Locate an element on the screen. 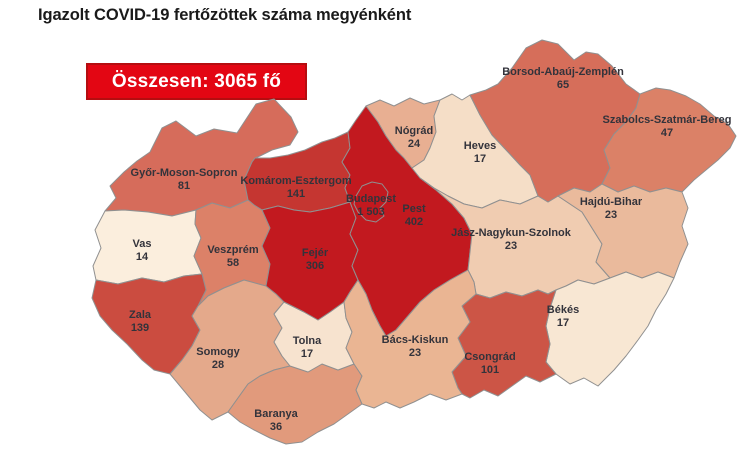 This screenshot has height=468, width=750. county-value-somogy: 28 is located at coordinates (218, 365).